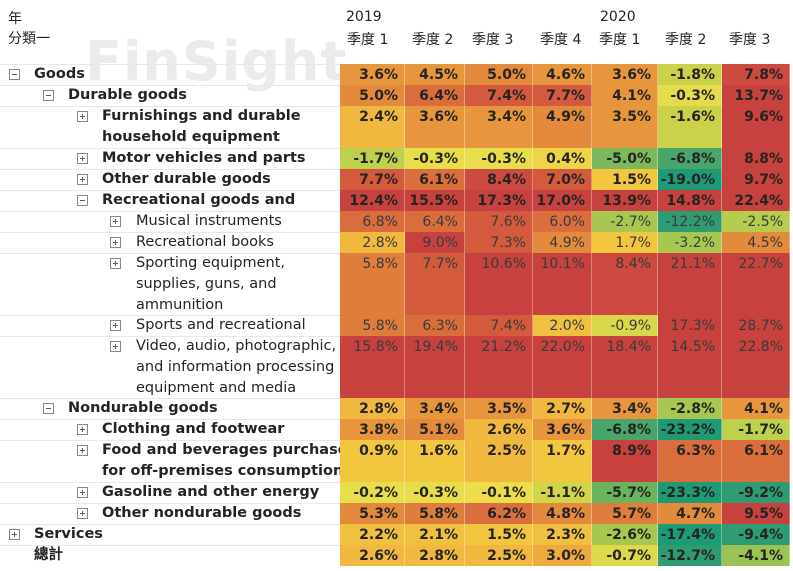  Describe the element at coordinates (756, 179) in the screenshot. I see `value-cell: 9.7%` at that location.